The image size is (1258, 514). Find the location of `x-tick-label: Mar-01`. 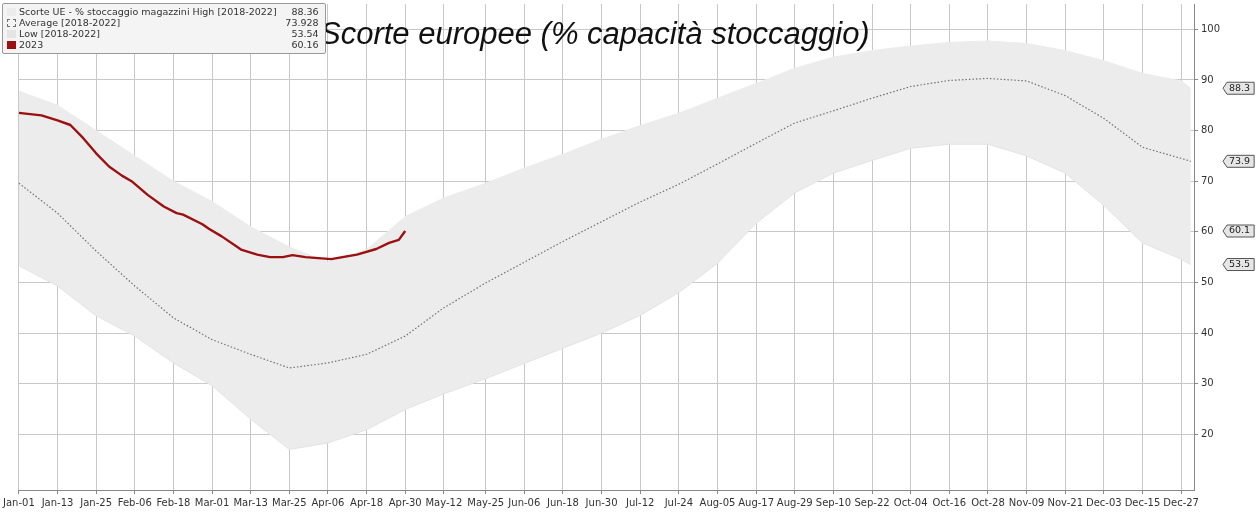

x-tick-label: Mar-01 is located at coordinates (212, 502).